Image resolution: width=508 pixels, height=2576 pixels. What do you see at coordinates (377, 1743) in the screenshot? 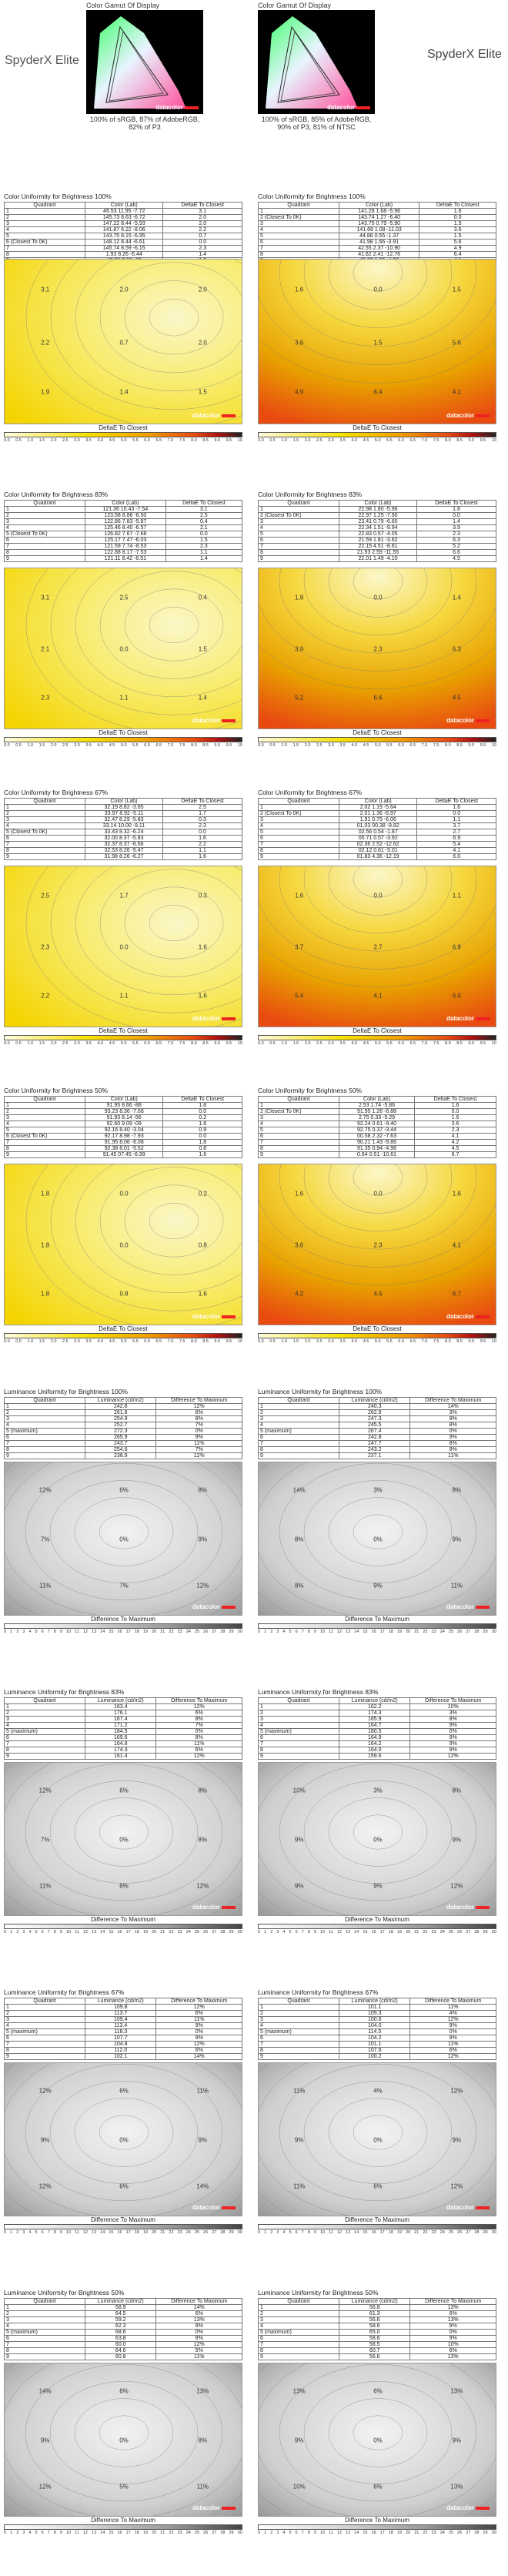
I see `table-row: 7 164.2 9%` at bounding box center [377, 1743].